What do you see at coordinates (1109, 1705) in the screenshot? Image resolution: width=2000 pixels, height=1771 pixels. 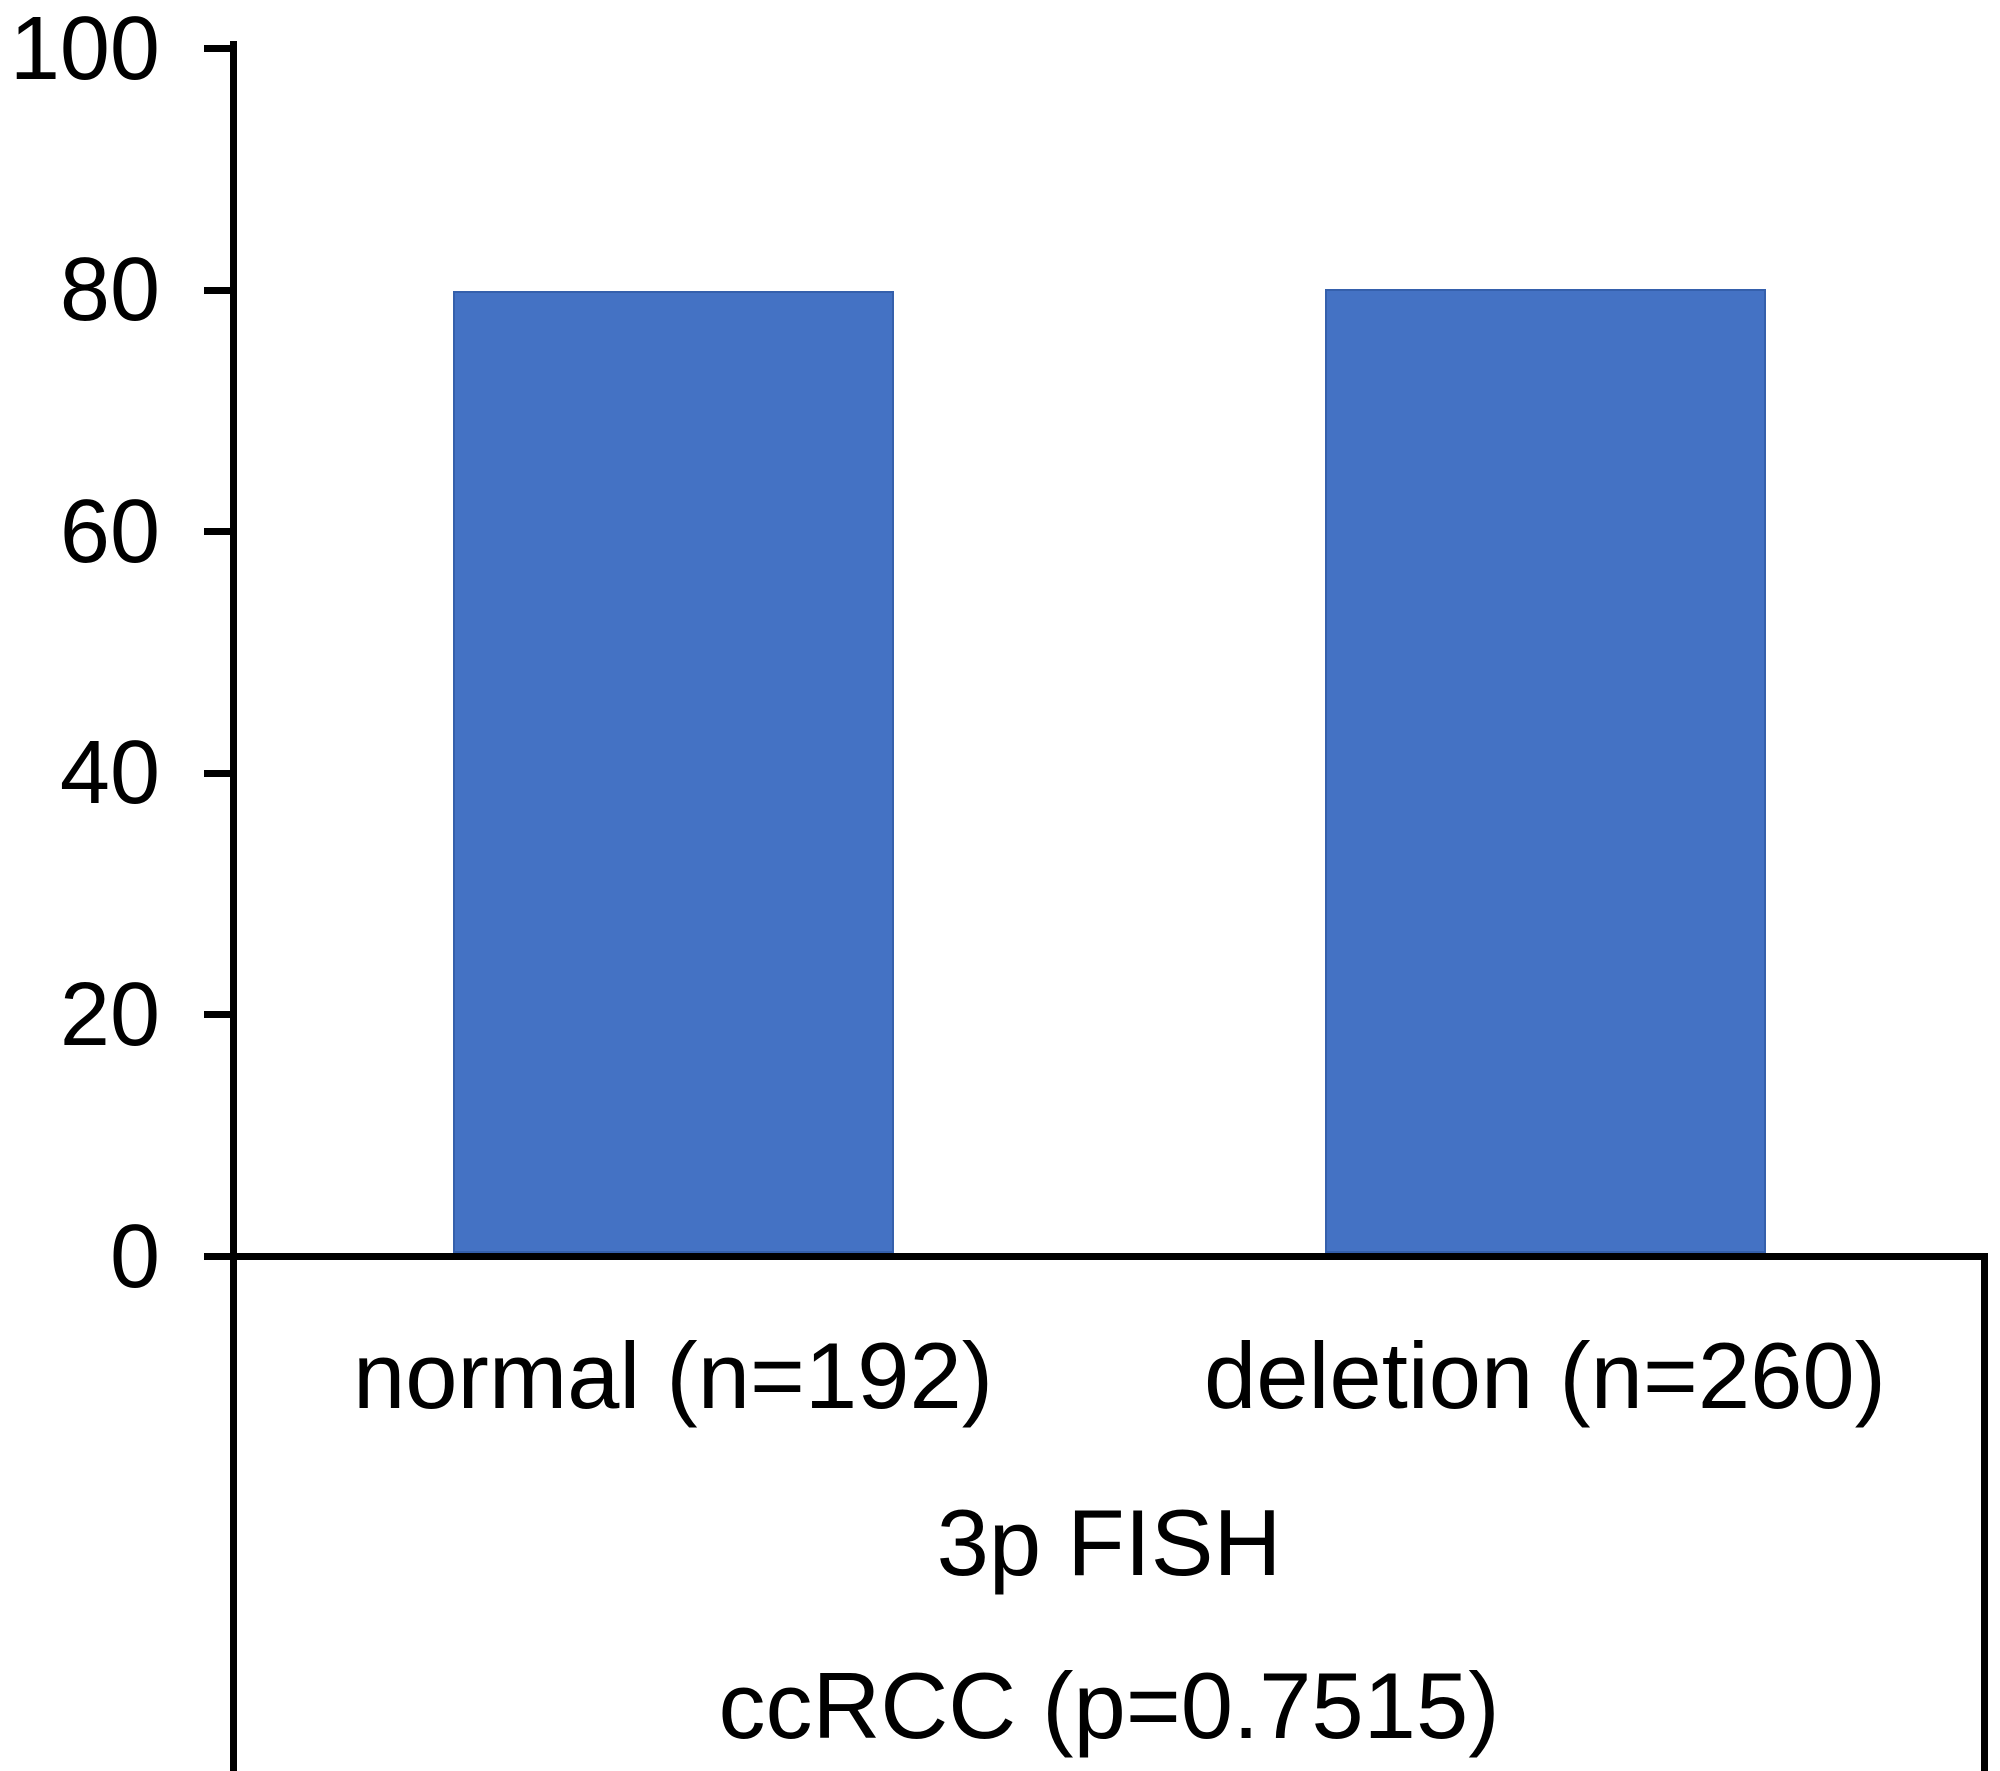 I see `chart-subtitle-pvalue: ccRCC (p=0.7515)` at bounding box center [1109, 1705].